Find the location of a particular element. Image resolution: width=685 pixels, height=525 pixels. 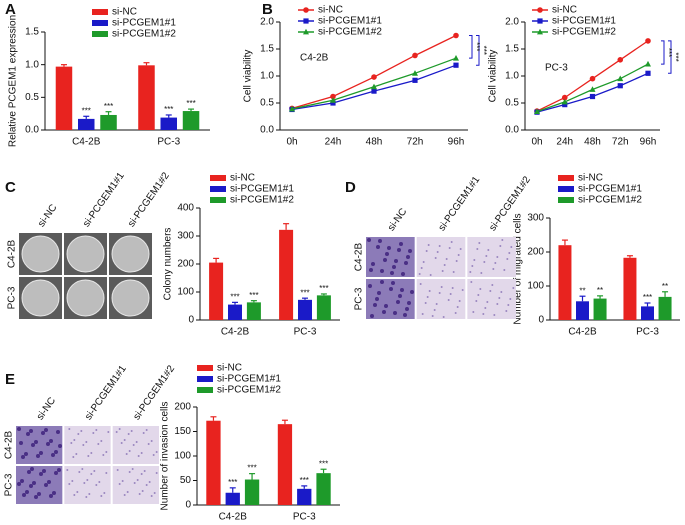

y-tick-label: 0 is located at coordinates (191, 320).